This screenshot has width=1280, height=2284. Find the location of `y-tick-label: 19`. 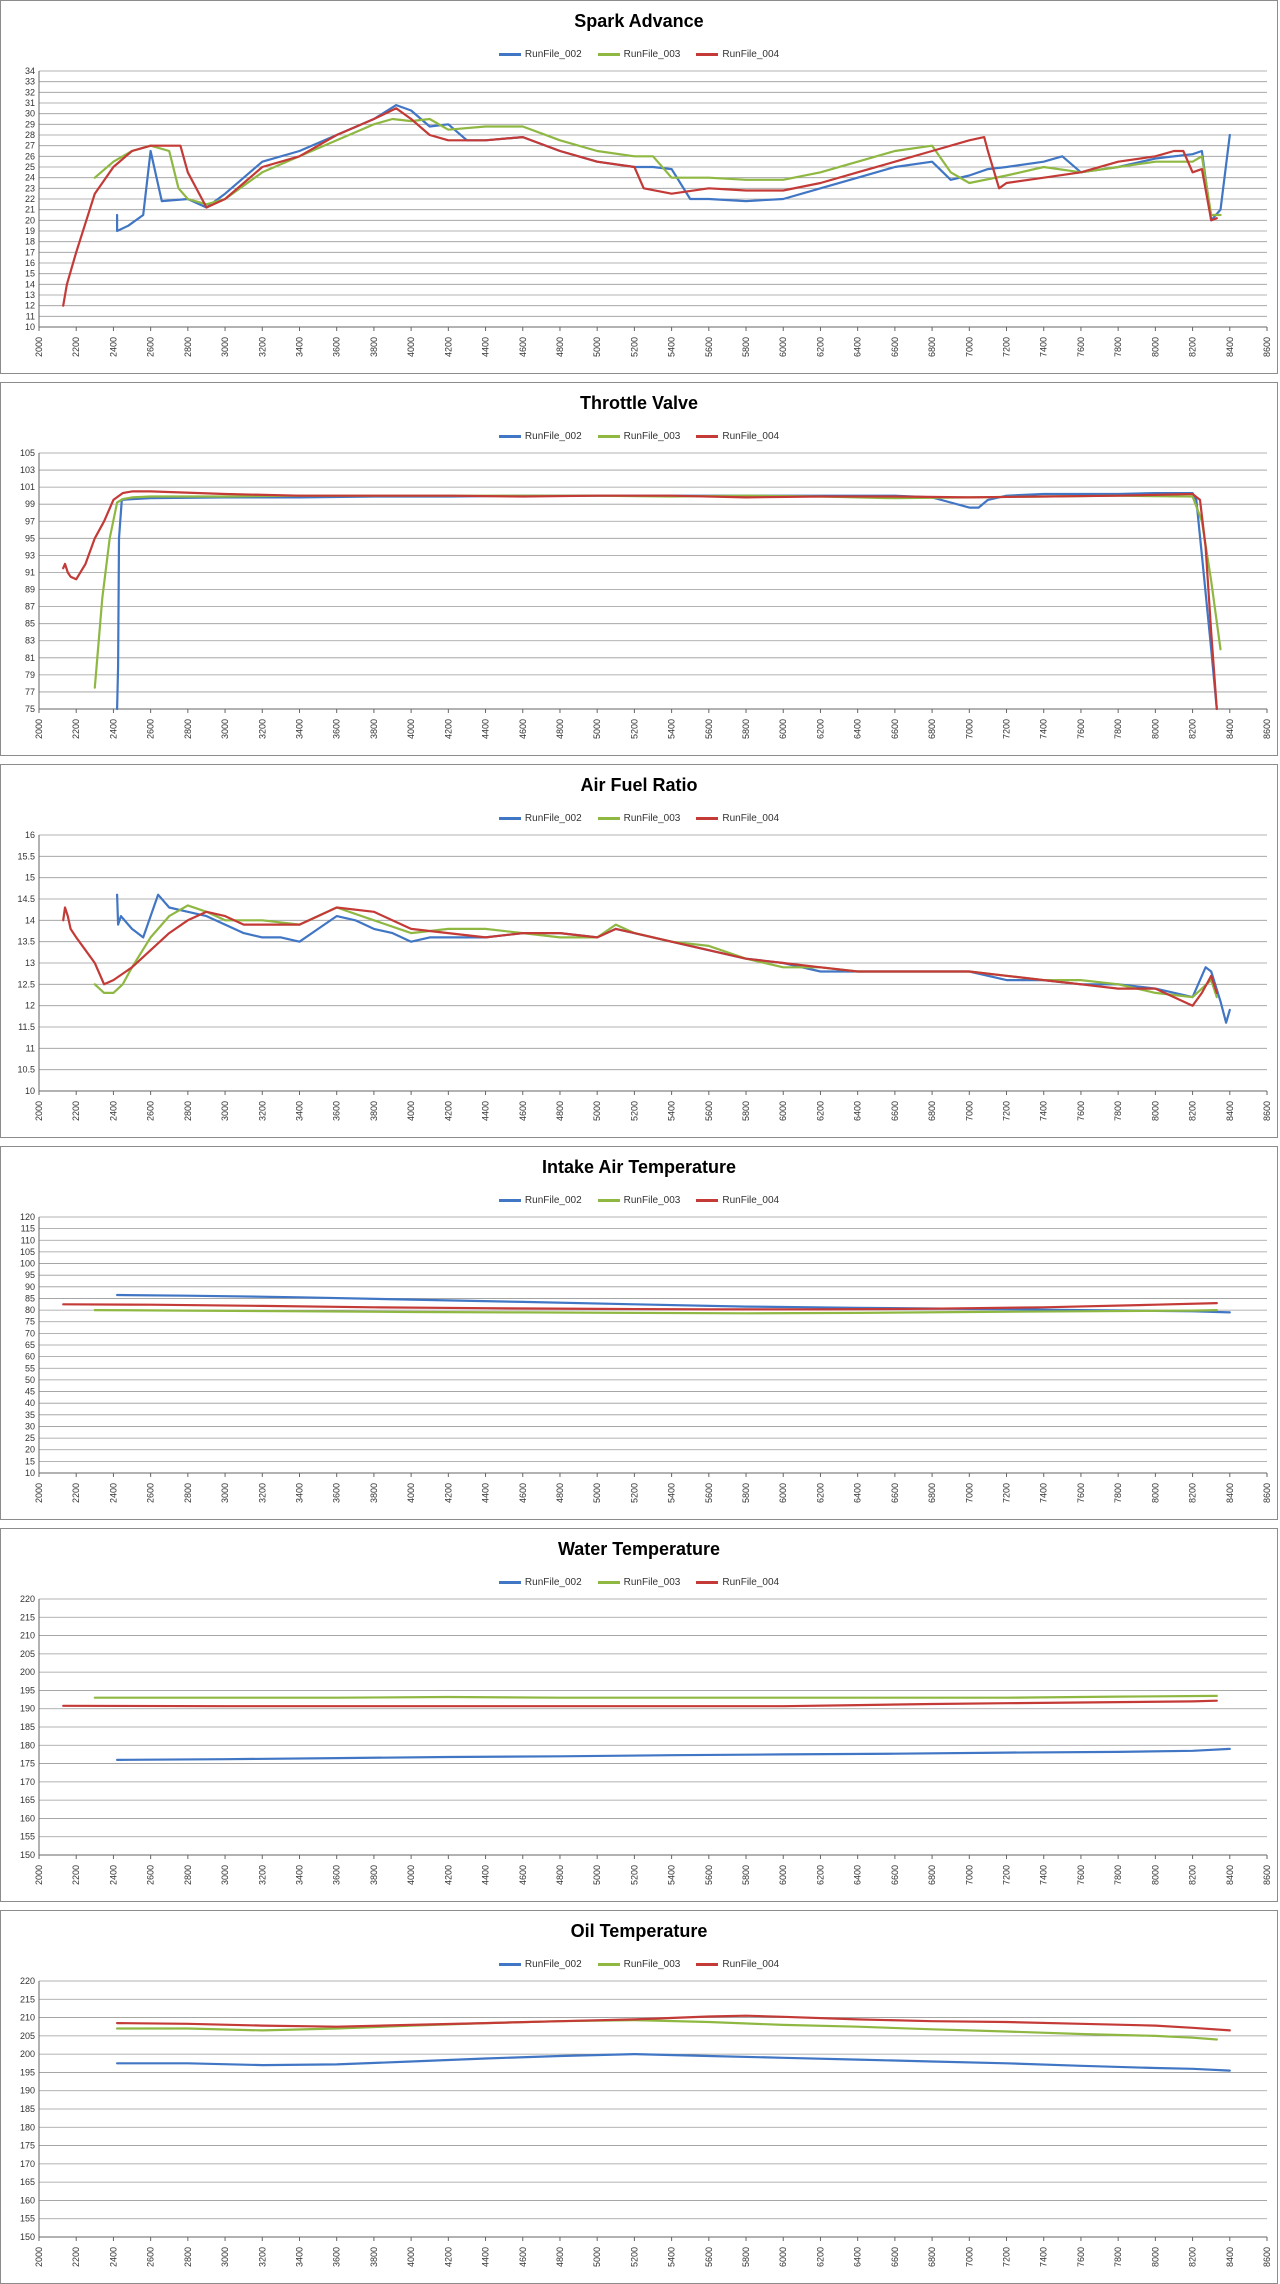

y-tick-label: 19 is located at coordinates (30, 231).